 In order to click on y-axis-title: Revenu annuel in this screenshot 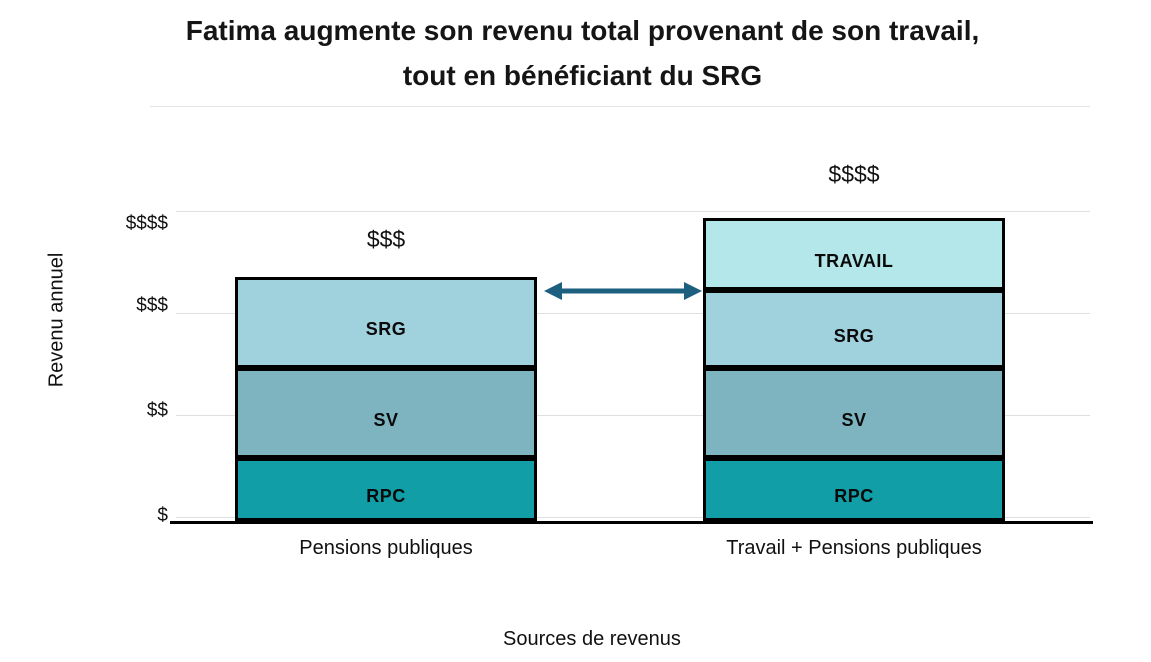, I will do `click(56, 320)`.